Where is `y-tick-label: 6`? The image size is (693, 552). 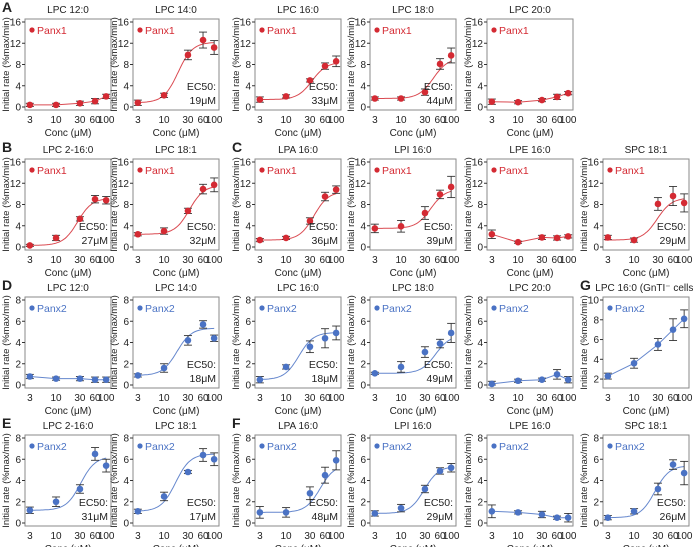
y-tick-label: 6 is located at coordinates (18, 460).